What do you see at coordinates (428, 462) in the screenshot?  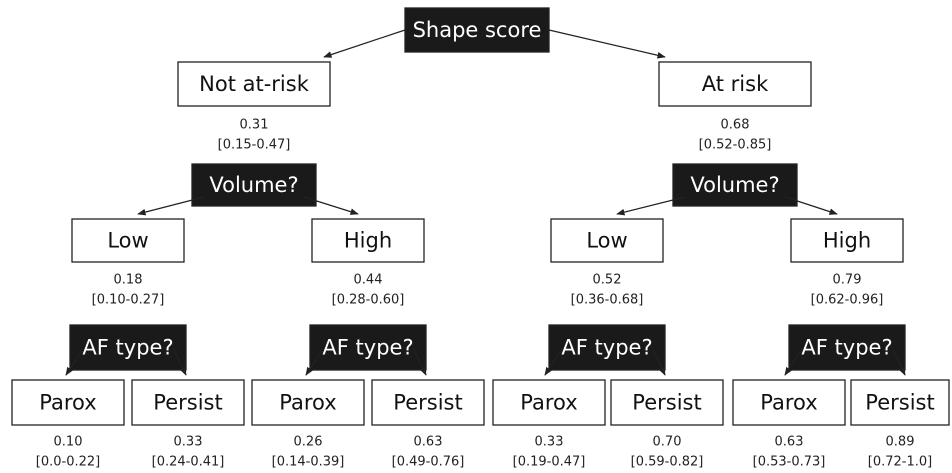 I see `interval: [0.49-0.76]` at bounding box center [428, 462].